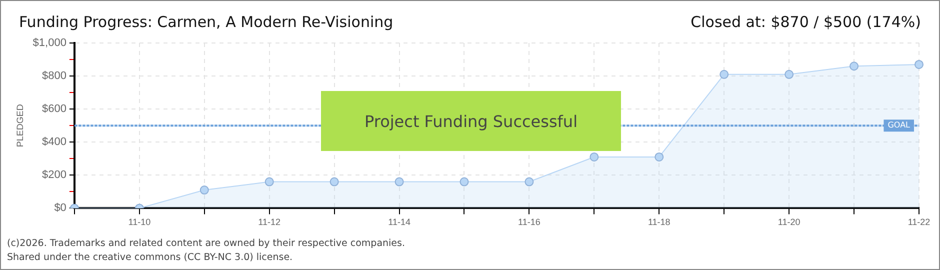 Image resolution: width=940 pixels, height=270 pixels. Describe the element at coordinates (54, 175) in the screenshot. I see `y-tick-label: $200` at that location.